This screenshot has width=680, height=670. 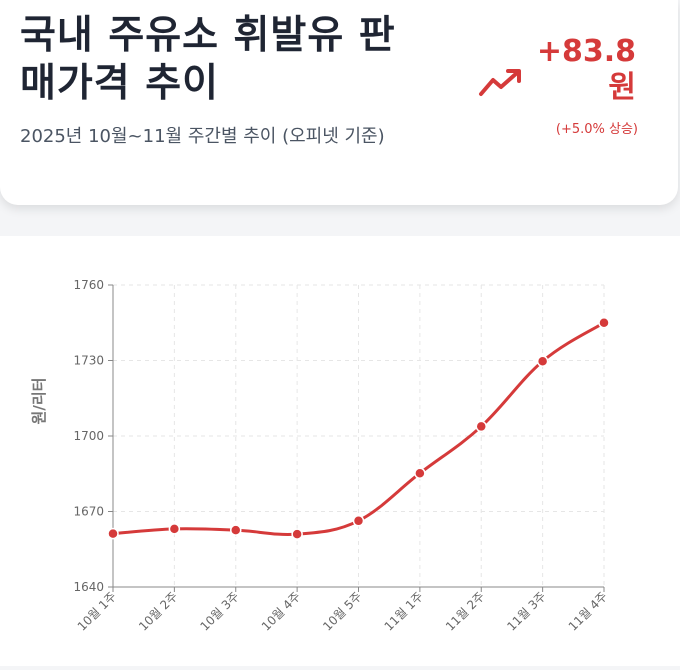 I want to click on y-tick-label: 1700, so click(x=88, y=436).